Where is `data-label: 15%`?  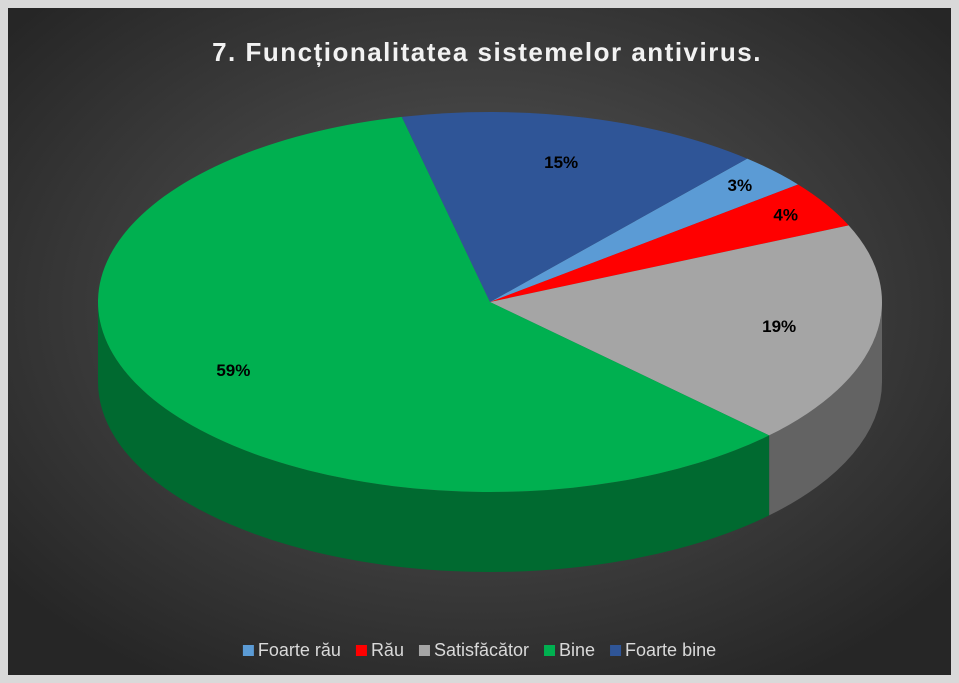 data-label: 15% is located at coordinates (561, 162).